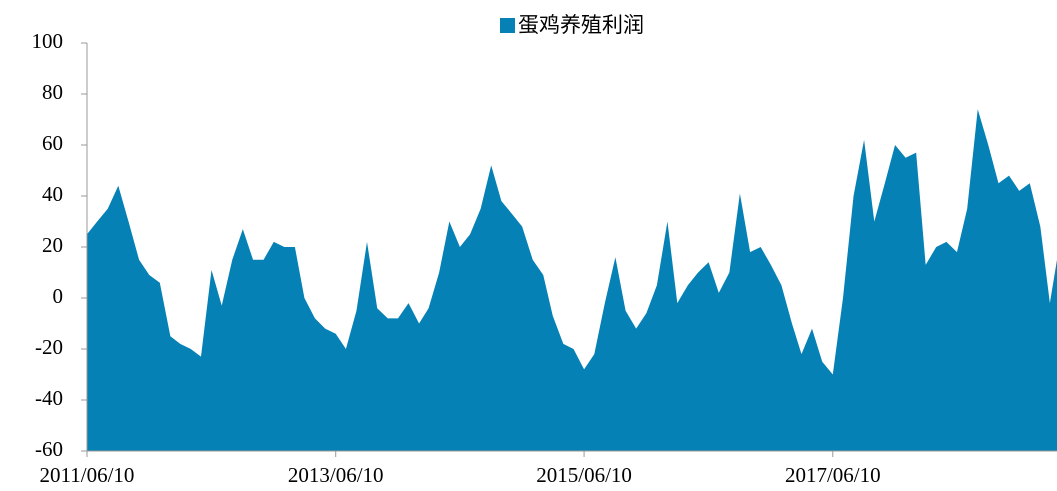  I want to click on y-tick-label: -40, so click(49, 398).